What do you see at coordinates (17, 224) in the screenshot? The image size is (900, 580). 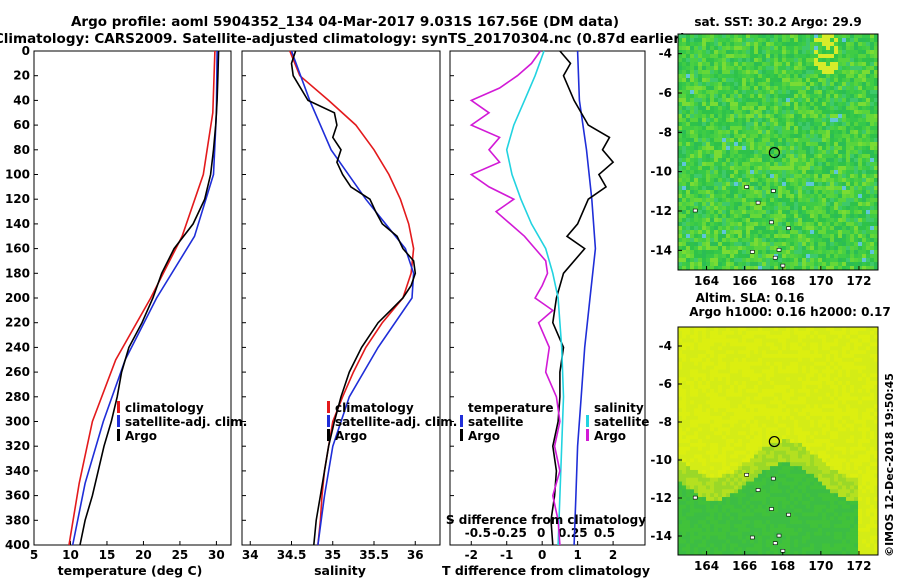 I see `y-tick-label: 140` at bounding box center [17, 224].